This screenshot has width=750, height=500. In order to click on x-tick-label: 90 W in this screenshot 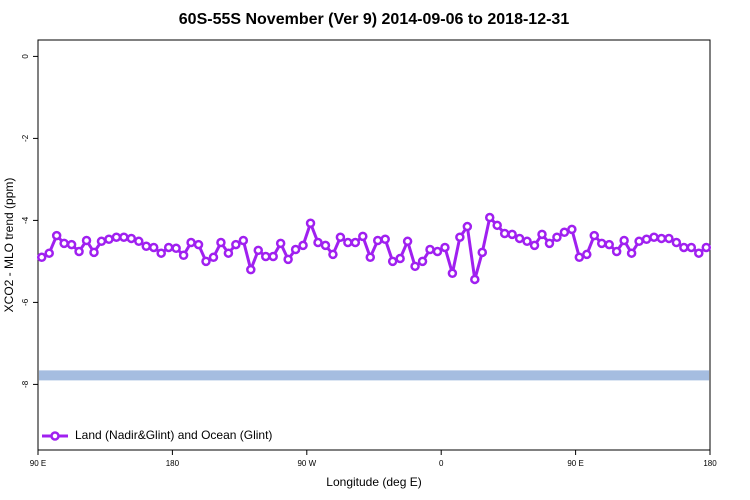, I will do `click(306, 463)`.